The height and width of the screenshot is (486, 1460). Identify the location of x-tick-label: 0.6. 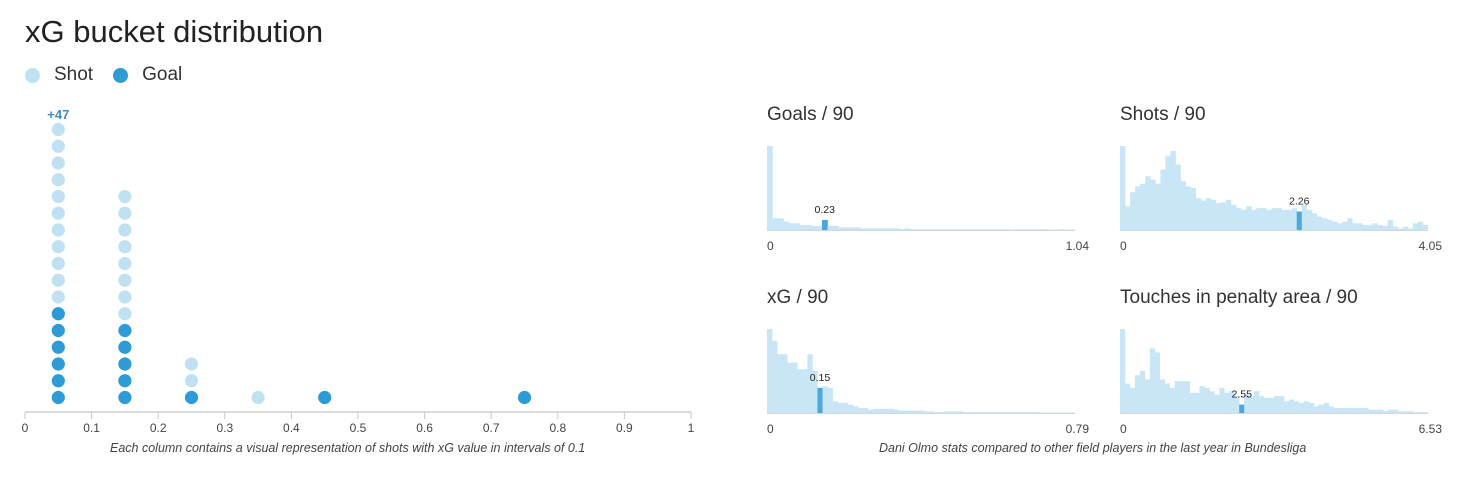
(424, 428).